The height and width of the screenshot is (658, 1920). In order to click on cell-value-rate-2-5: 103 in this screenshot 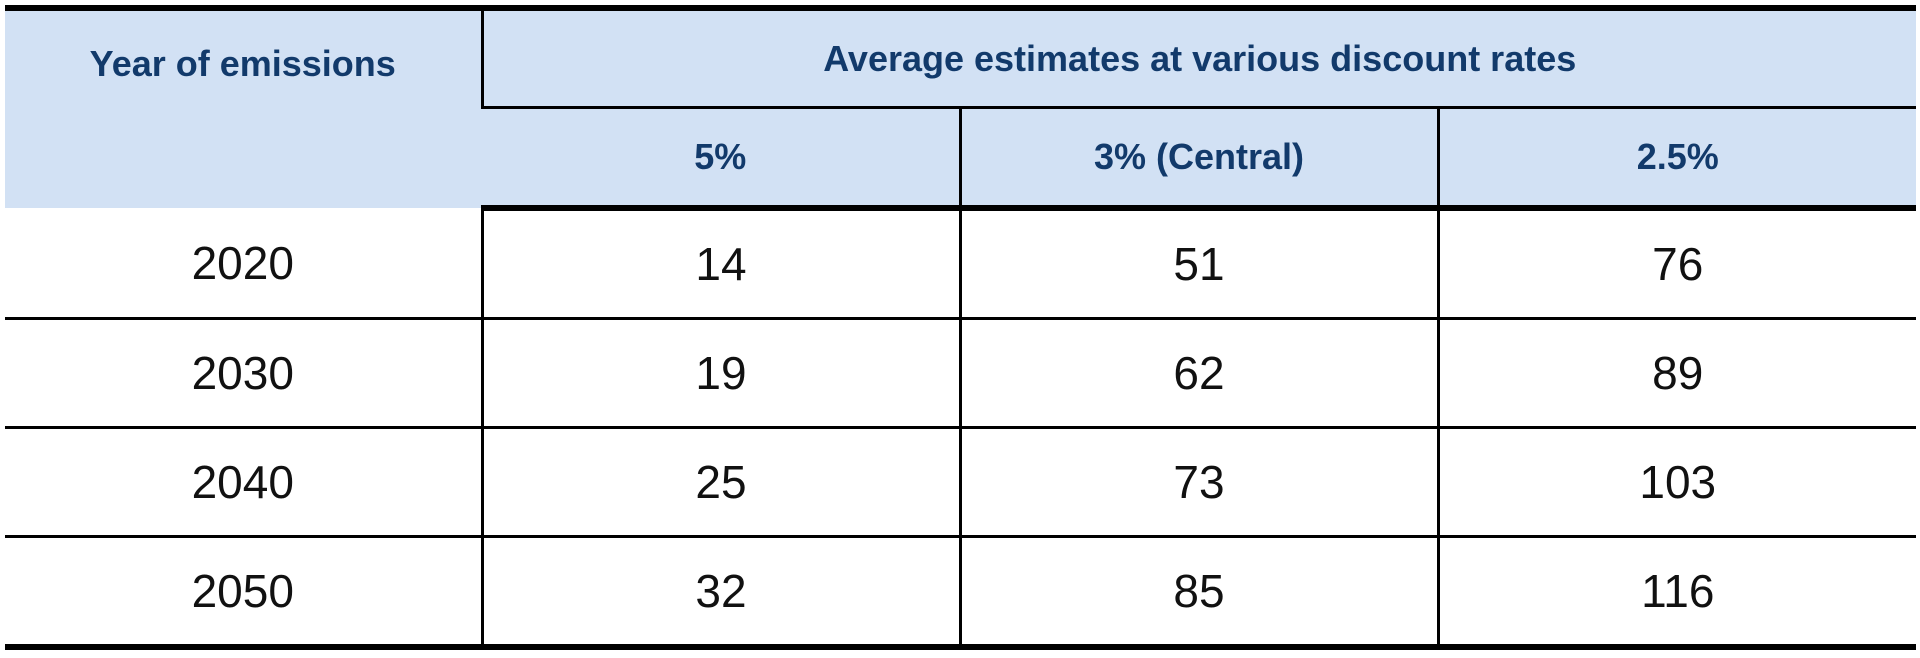, I will do `click(1676, 481)`.